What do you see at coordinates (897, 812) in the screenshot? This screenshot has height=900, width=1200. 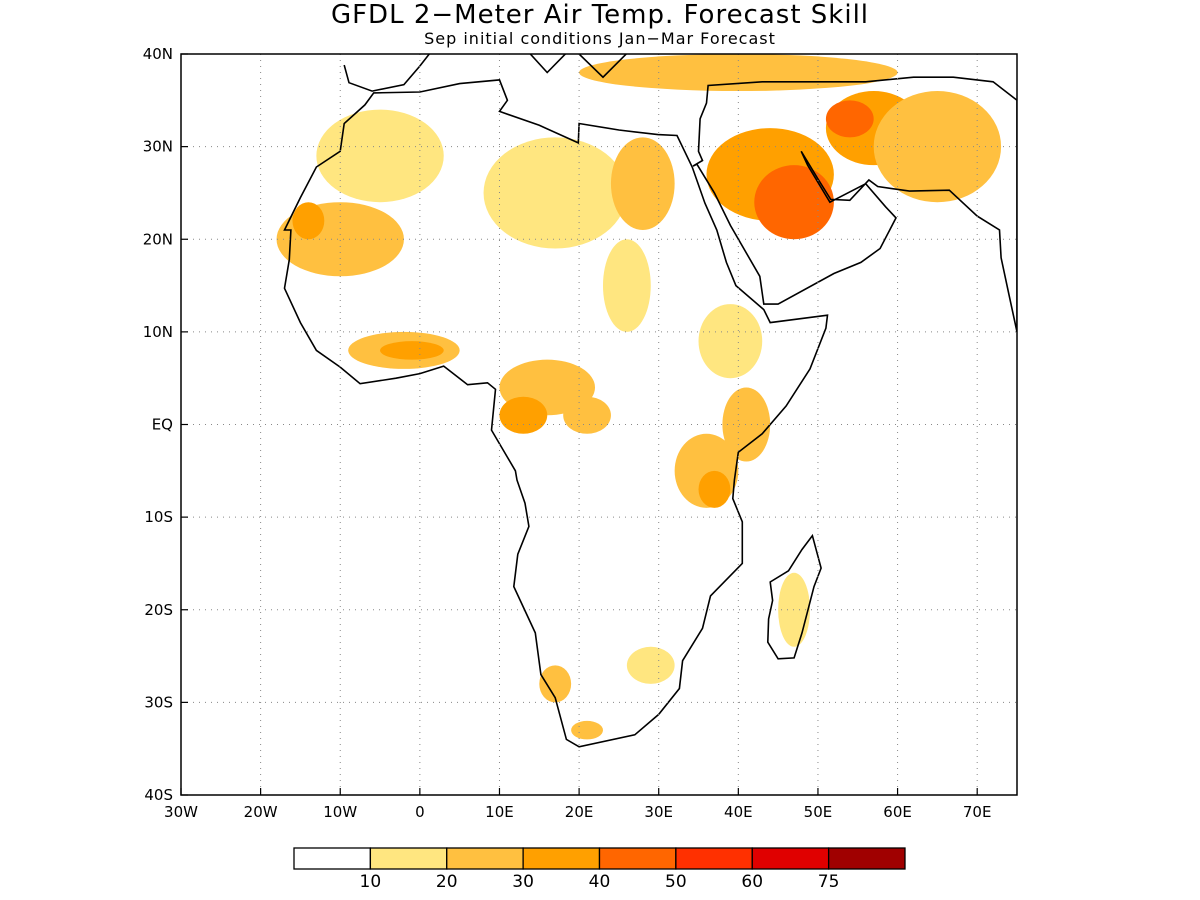 I see `longitude-tick-label: 60E` at bounding box center [897, 812].